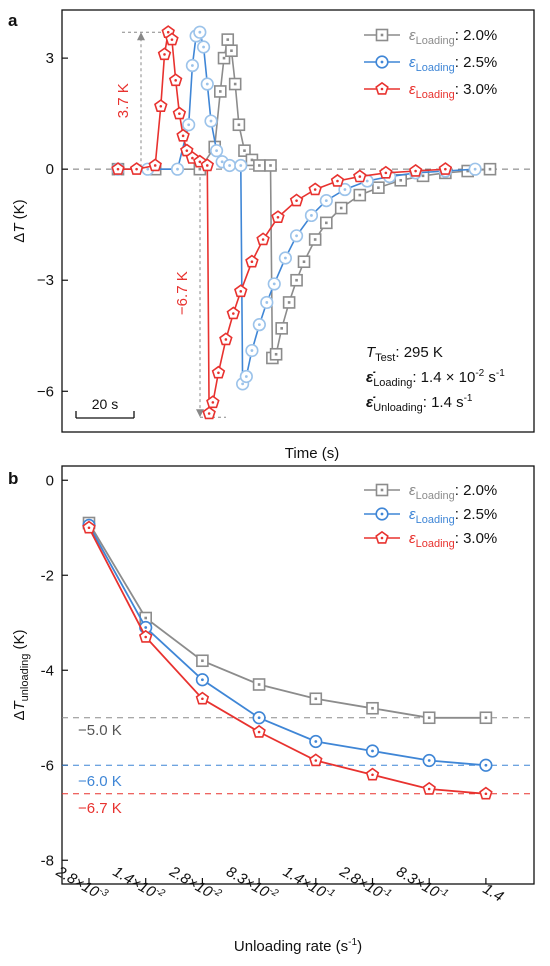 The height and width of the screenshot is (966, 550). What do you see at coordinates (50, 58) in the screenshot?
I see `y-tick-label: 3` at bounding box center [50, 58].